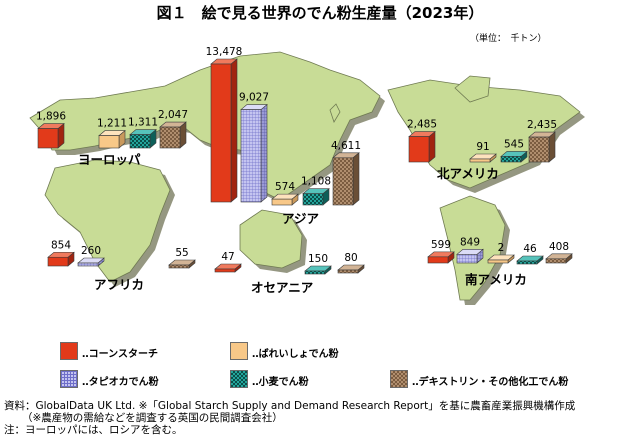 The width and height of the screenshot is (640, 437). I want to click on legend-item-corn: ‥コーンスターチ, so click(130, 352).